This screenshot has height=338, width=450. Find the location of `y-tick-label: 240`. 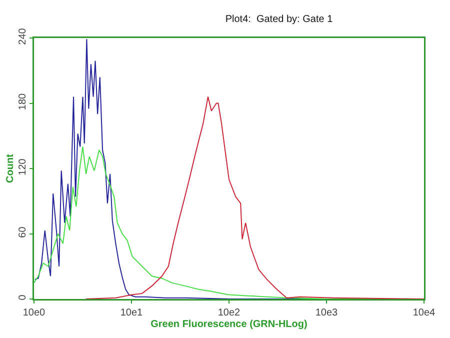

y-tick-label: 240 is located at coordinates (23, 36).